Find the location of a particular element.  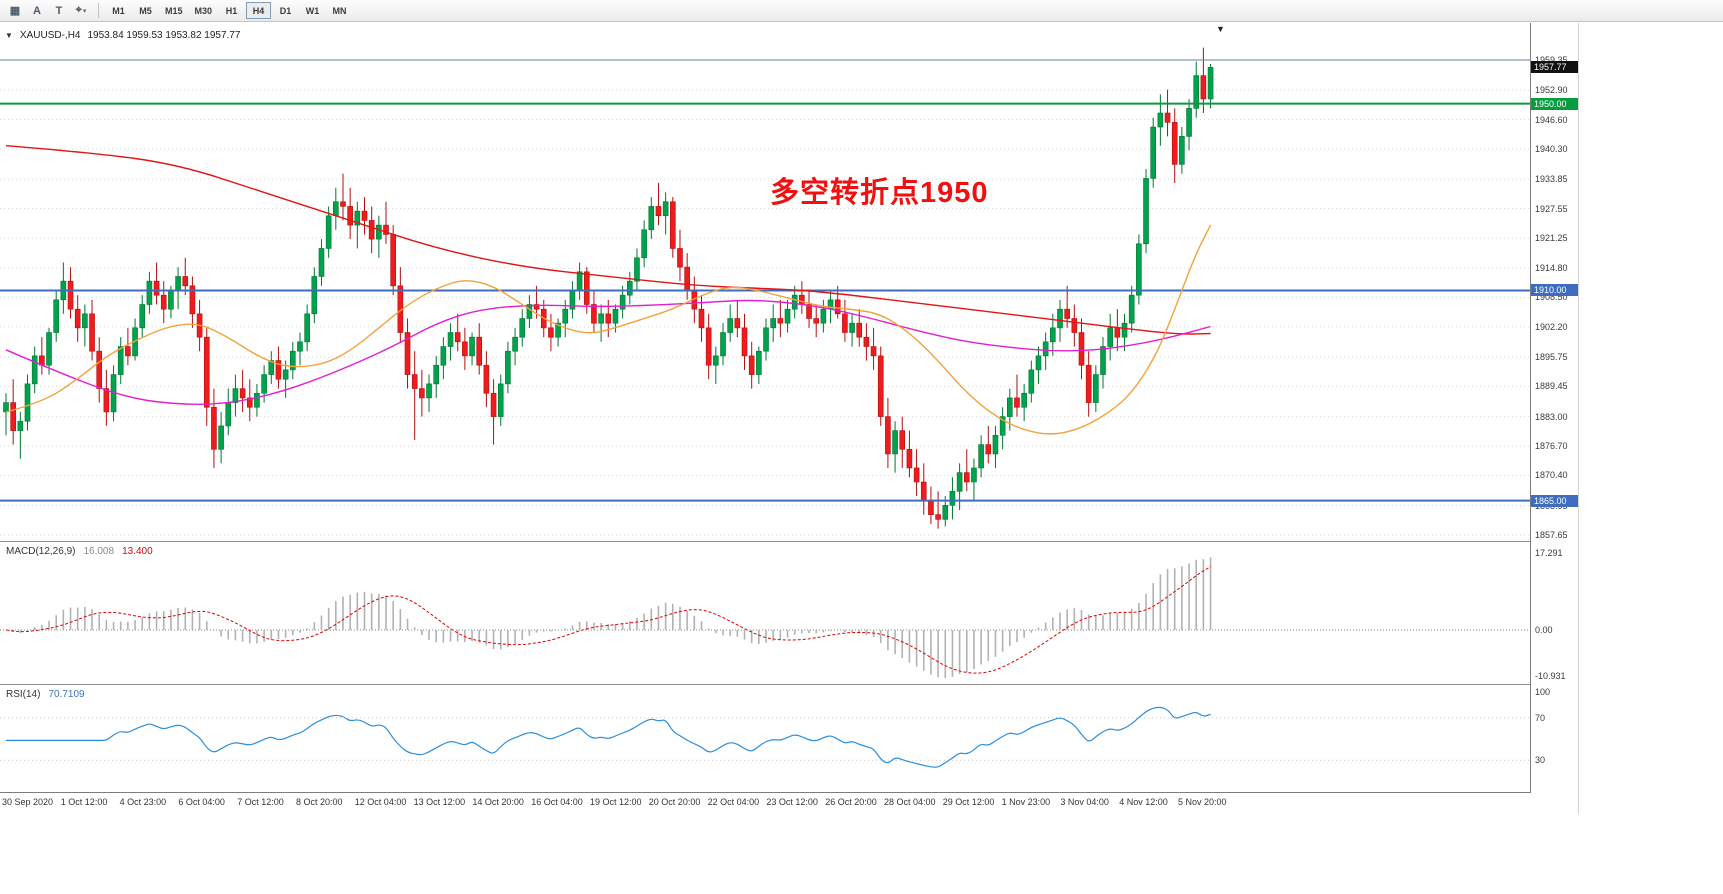

rsi-axis-label: 100 is located at coordinates (1543, 692).